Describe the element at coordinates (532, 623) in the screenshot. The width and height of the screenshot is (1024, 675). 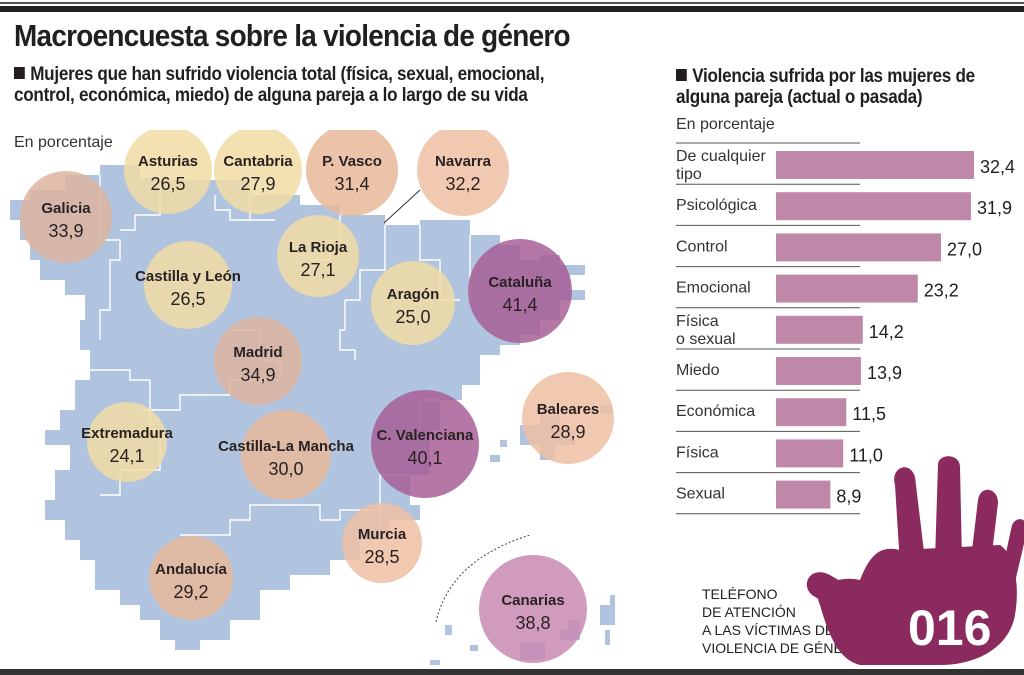
I see `bubble-value-label: 38,8` at that location.